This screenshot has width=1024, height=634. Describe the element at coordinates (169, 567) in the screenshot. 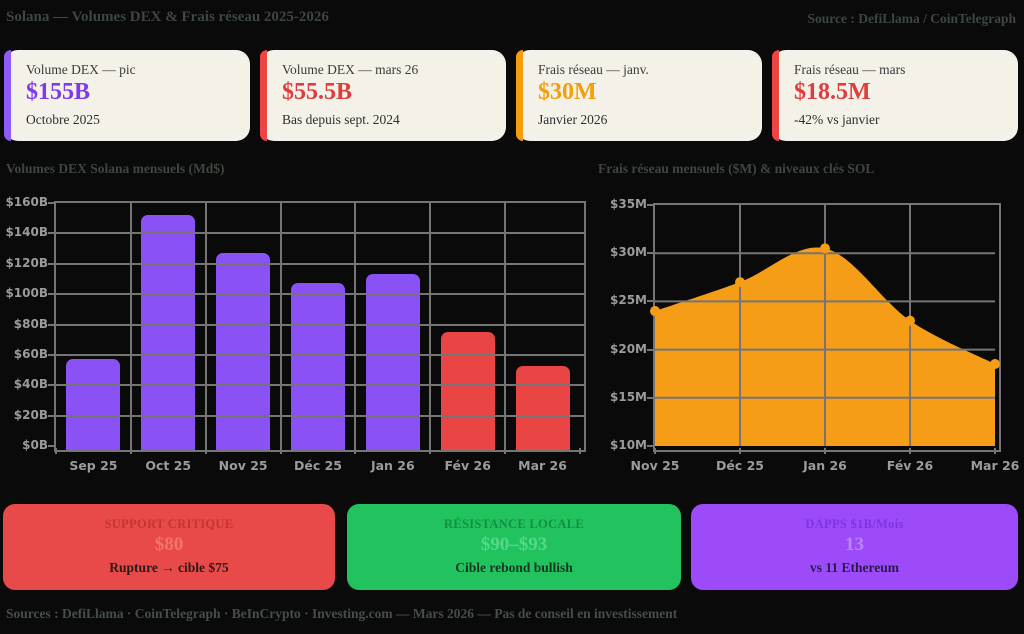

I see `key-level-caption: Rupture → cible $75` at that location.